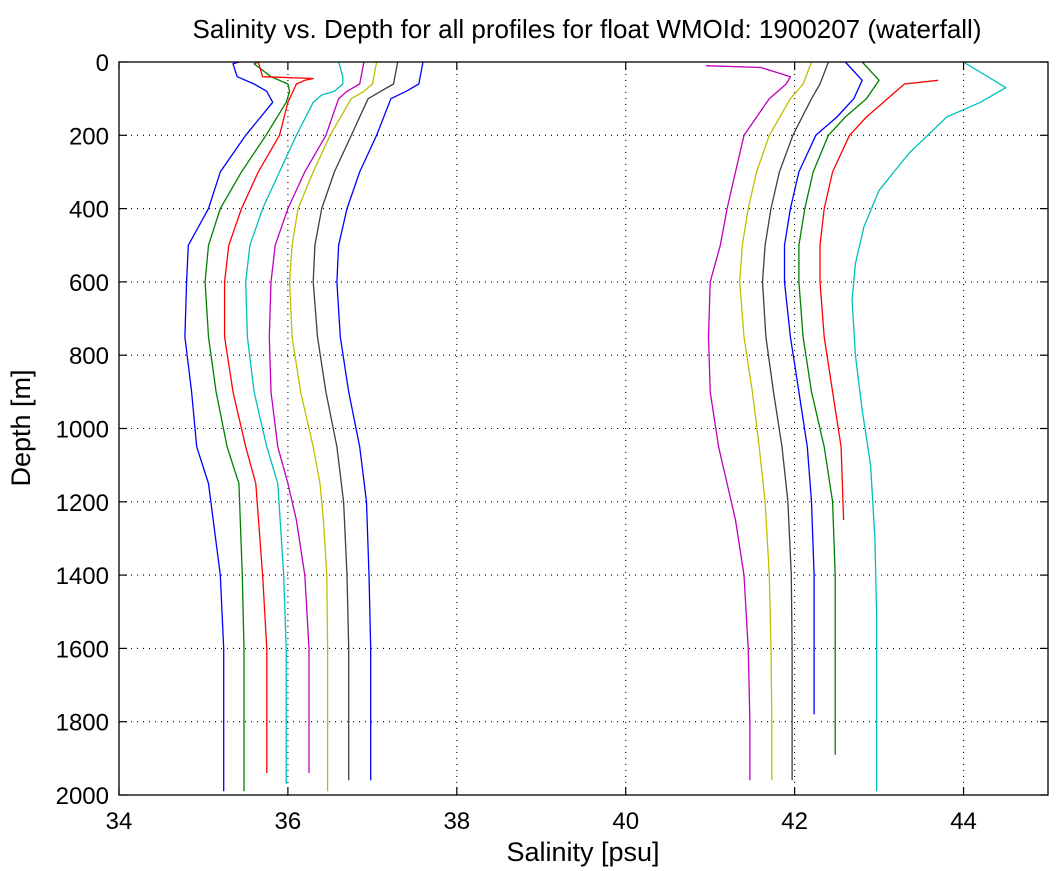 The image size is (1056, 871). I want to click on y-tick-label: 400, so click(89, 210).